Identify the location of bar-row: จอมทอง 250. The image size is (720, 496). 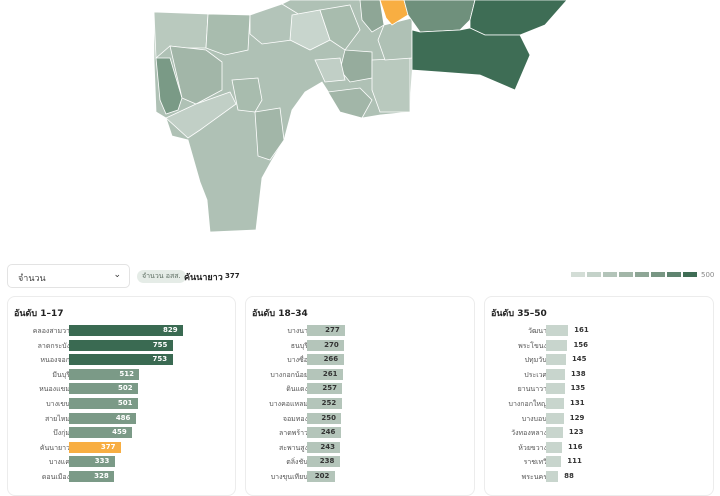
(360, 418).